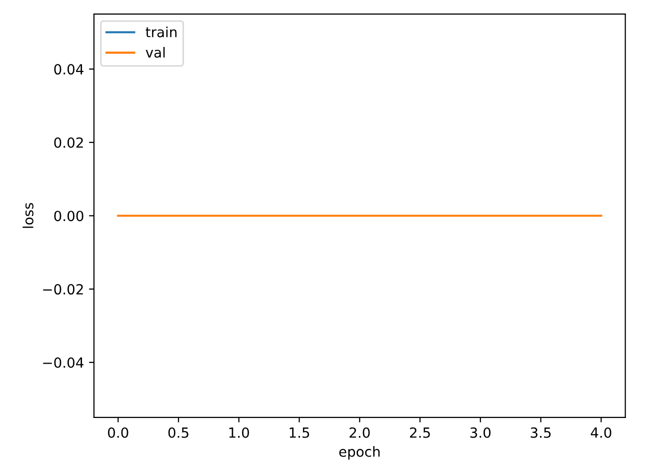  I want to click on legend-label: val, so click(155, 52).